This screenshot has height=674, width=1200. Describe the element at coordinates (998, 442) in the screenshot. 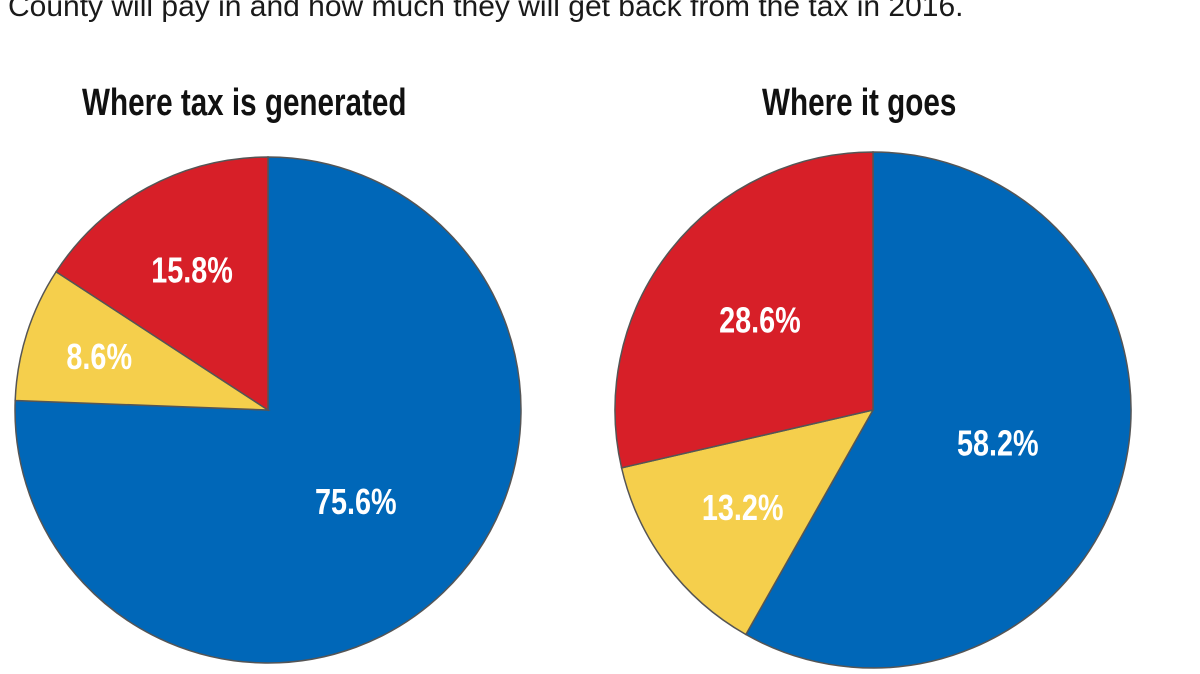

I see `slice-label: 58.2%` at that location.